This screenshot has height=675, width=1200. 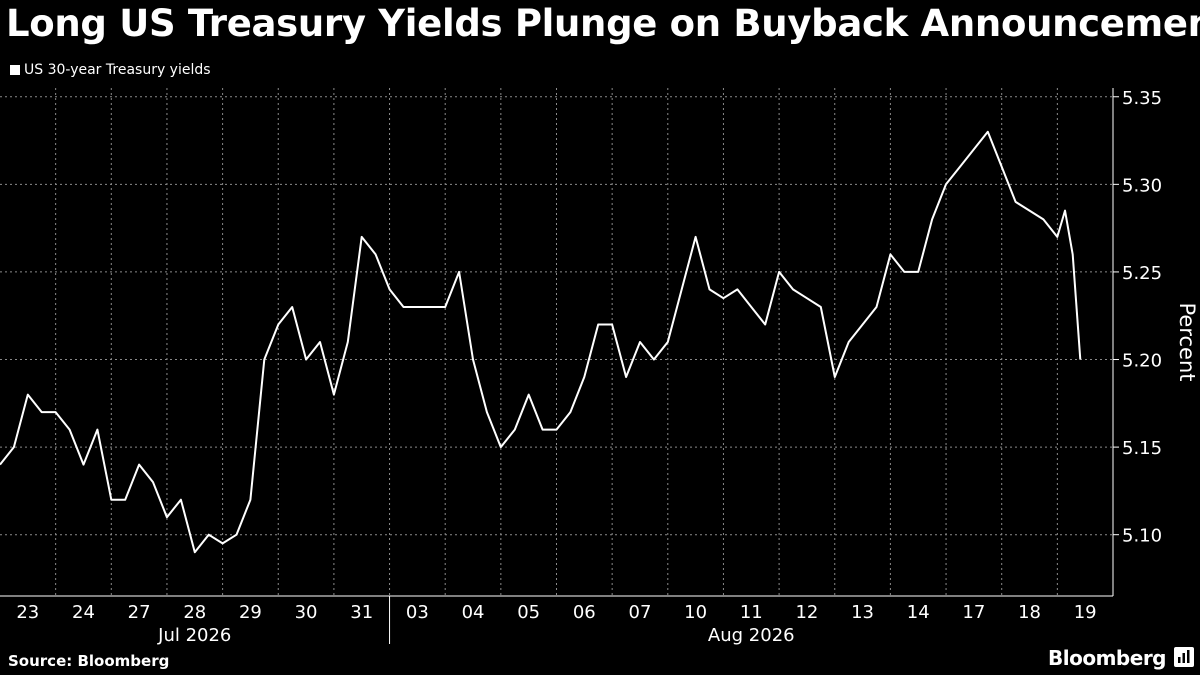 What do you see at coordinates (806, 612) in the screenshot?
I see `x-tick-label: 12` at bounding box center [806, 612].